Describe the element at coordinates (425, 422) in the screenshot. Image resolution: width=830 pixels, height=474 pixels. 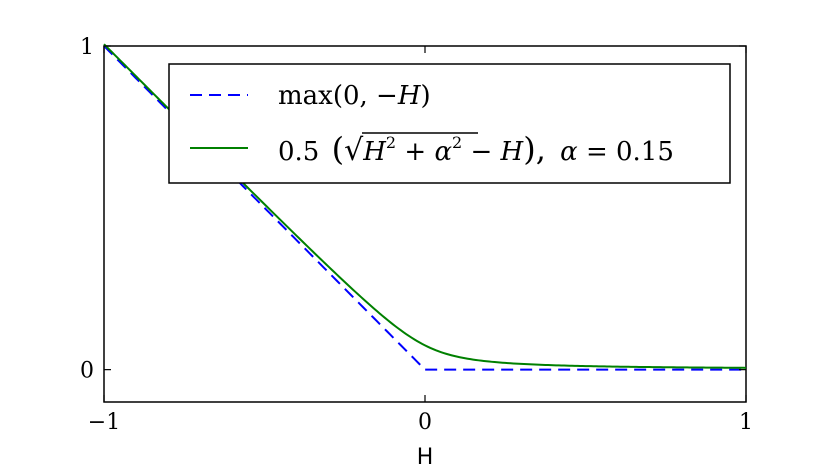
I see `x-tick-label: 0` at that location.